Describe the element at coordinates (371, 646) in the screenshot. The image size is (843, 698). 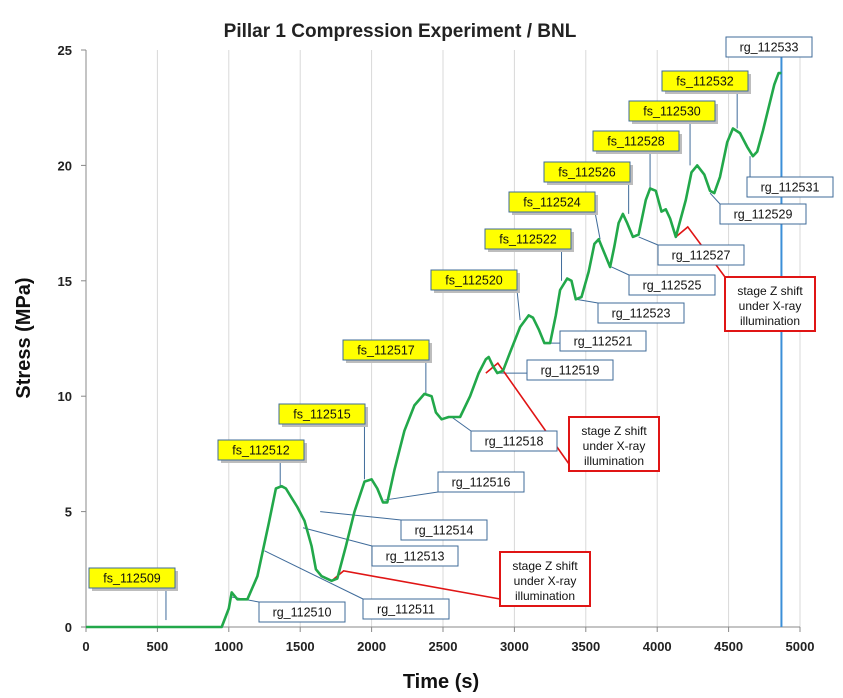
I see `x-tick-label: 2000` at that location.